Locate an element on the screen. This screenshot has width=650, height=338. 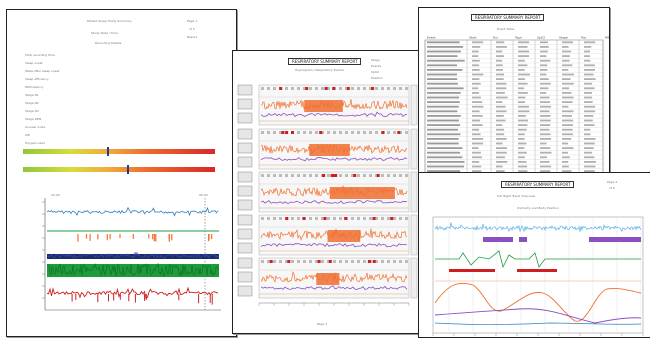
table-header-cell: HR is located at coordinates (607, 38).